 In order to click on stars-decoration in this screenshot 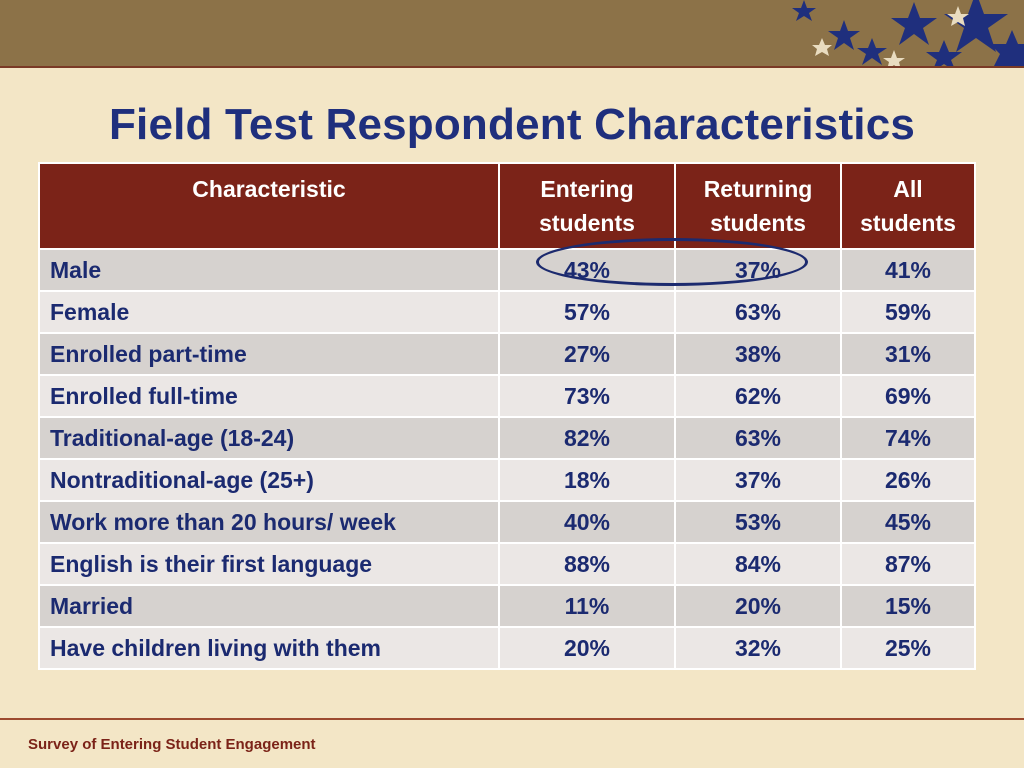, I will do `click(908, 33)`.